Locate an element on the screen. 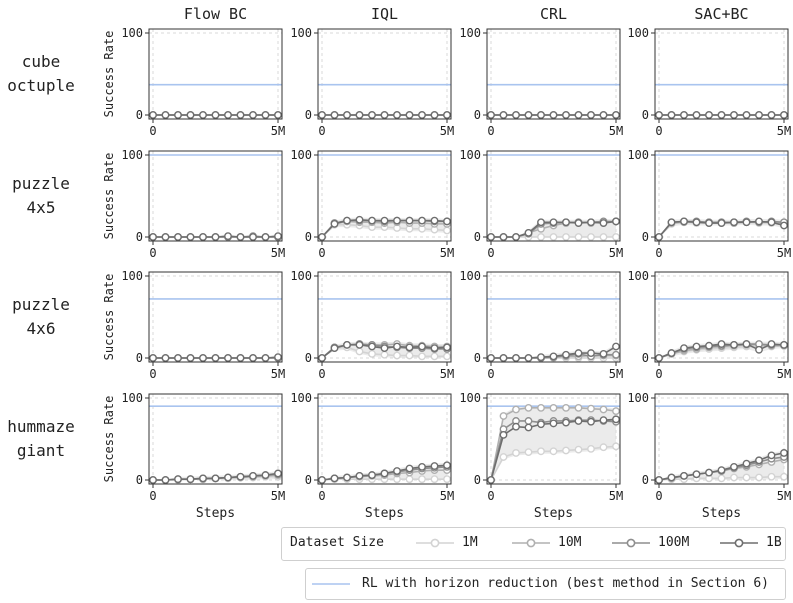 Image resolution: width=793 pixels, height=603 pixels. row-label-cube-octuple-line-1: octuple is located at coordinates (40, 85).